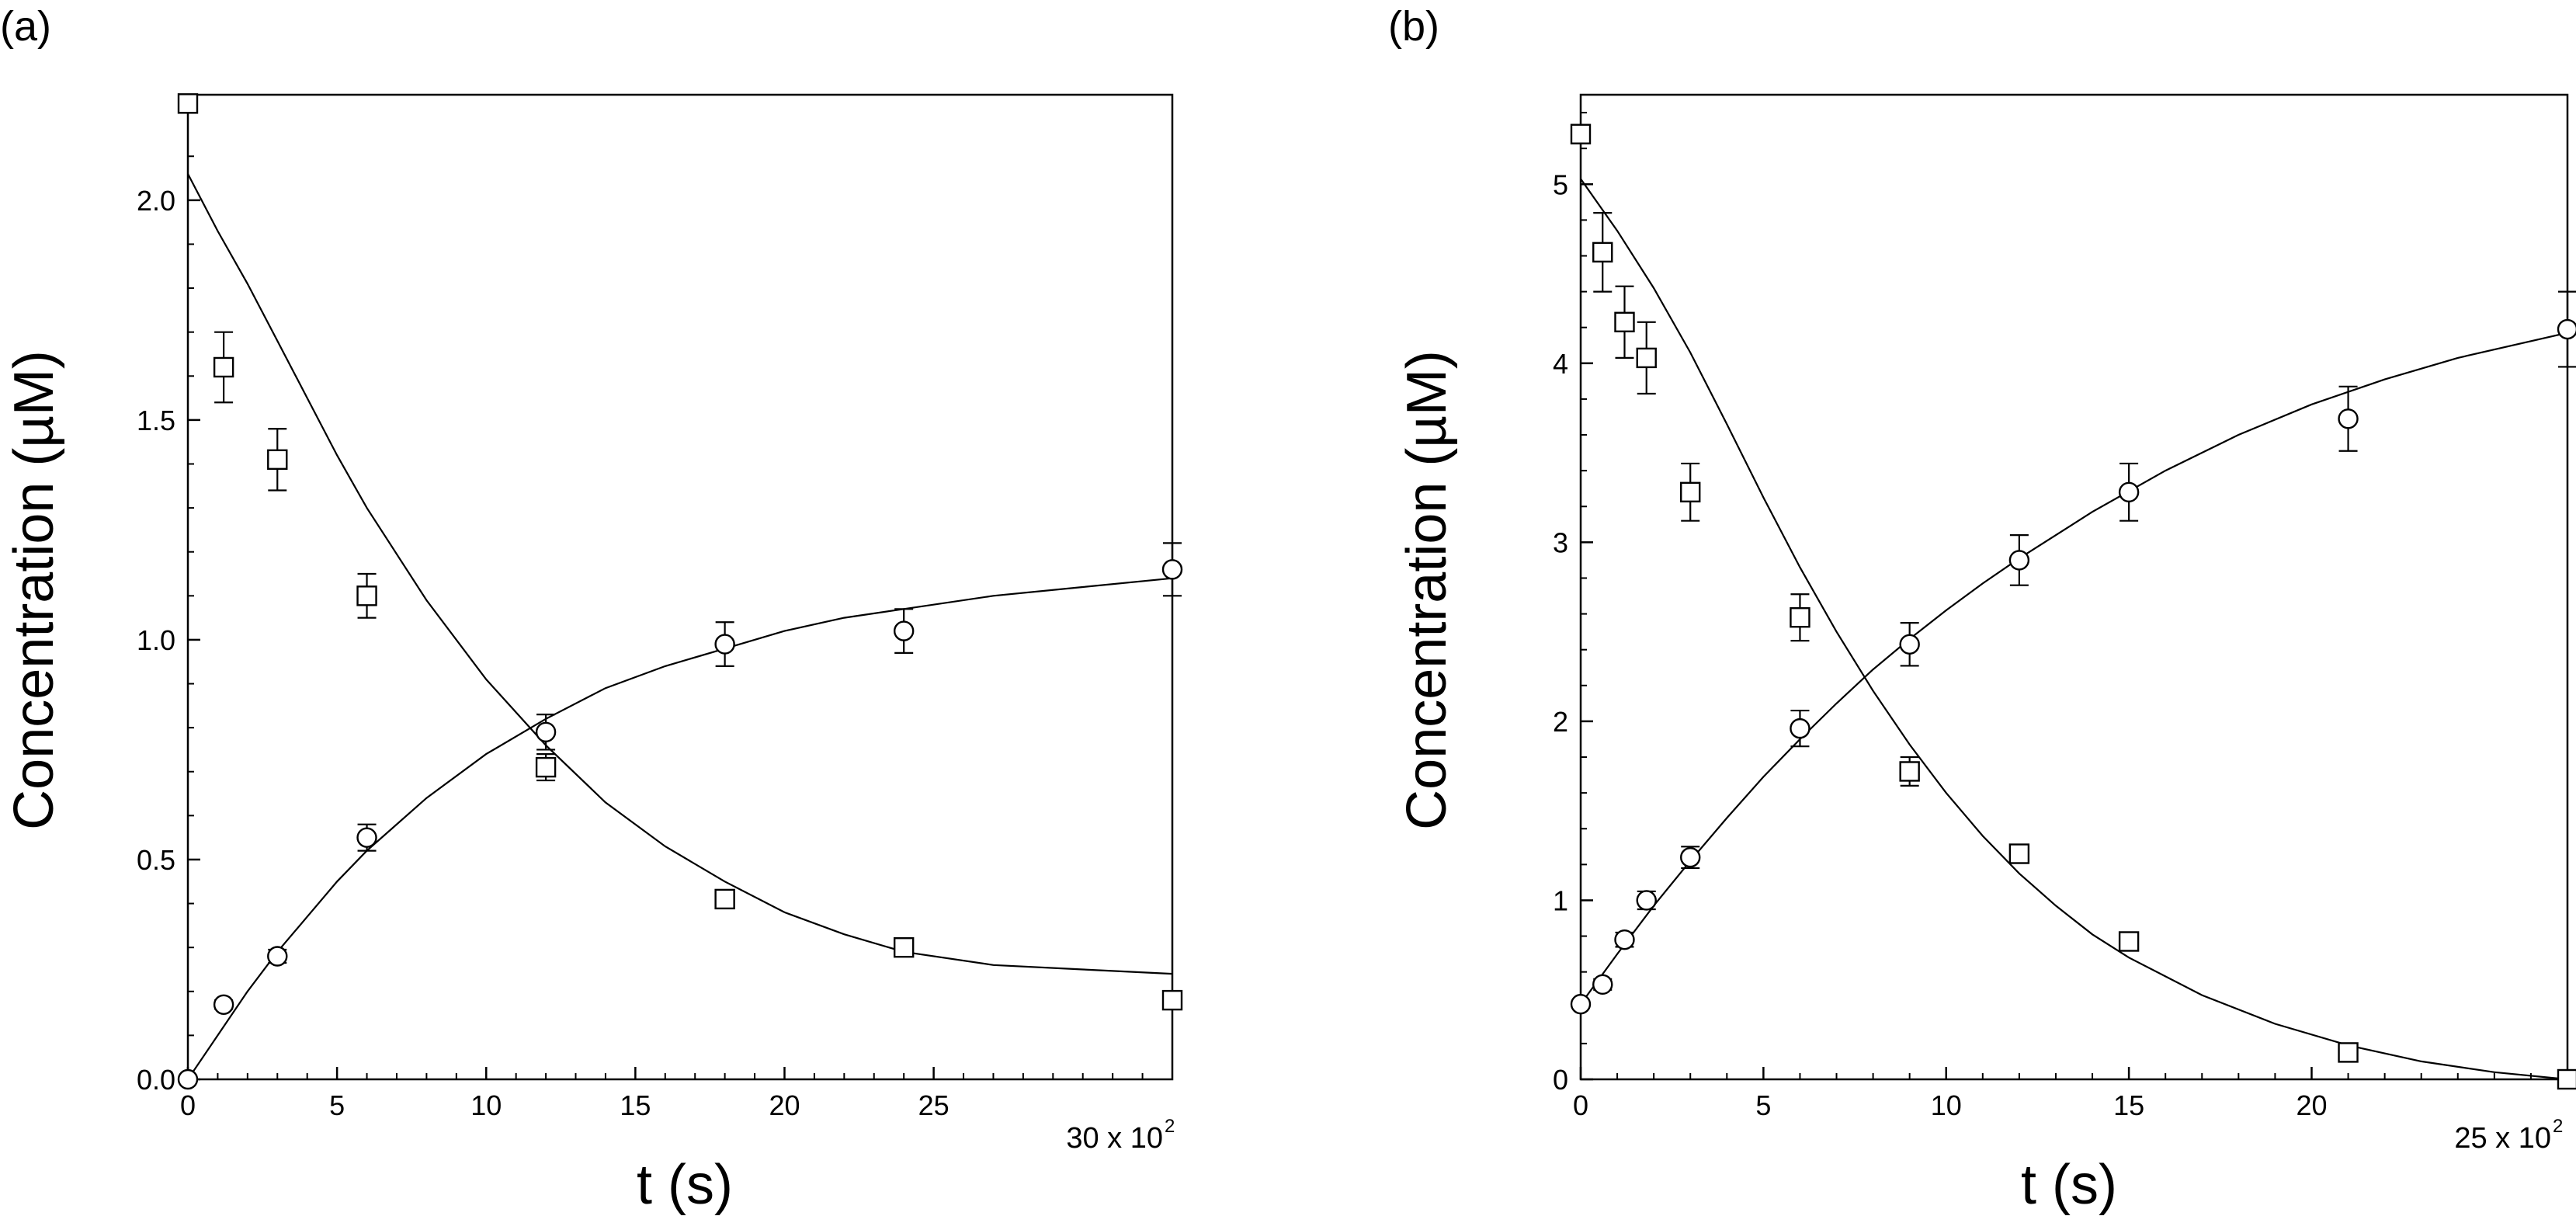  What do you see at coordinates (1560, 184) in the screenshot?
I see `y-tick-label: 5` at bounding box center [1560, 184].